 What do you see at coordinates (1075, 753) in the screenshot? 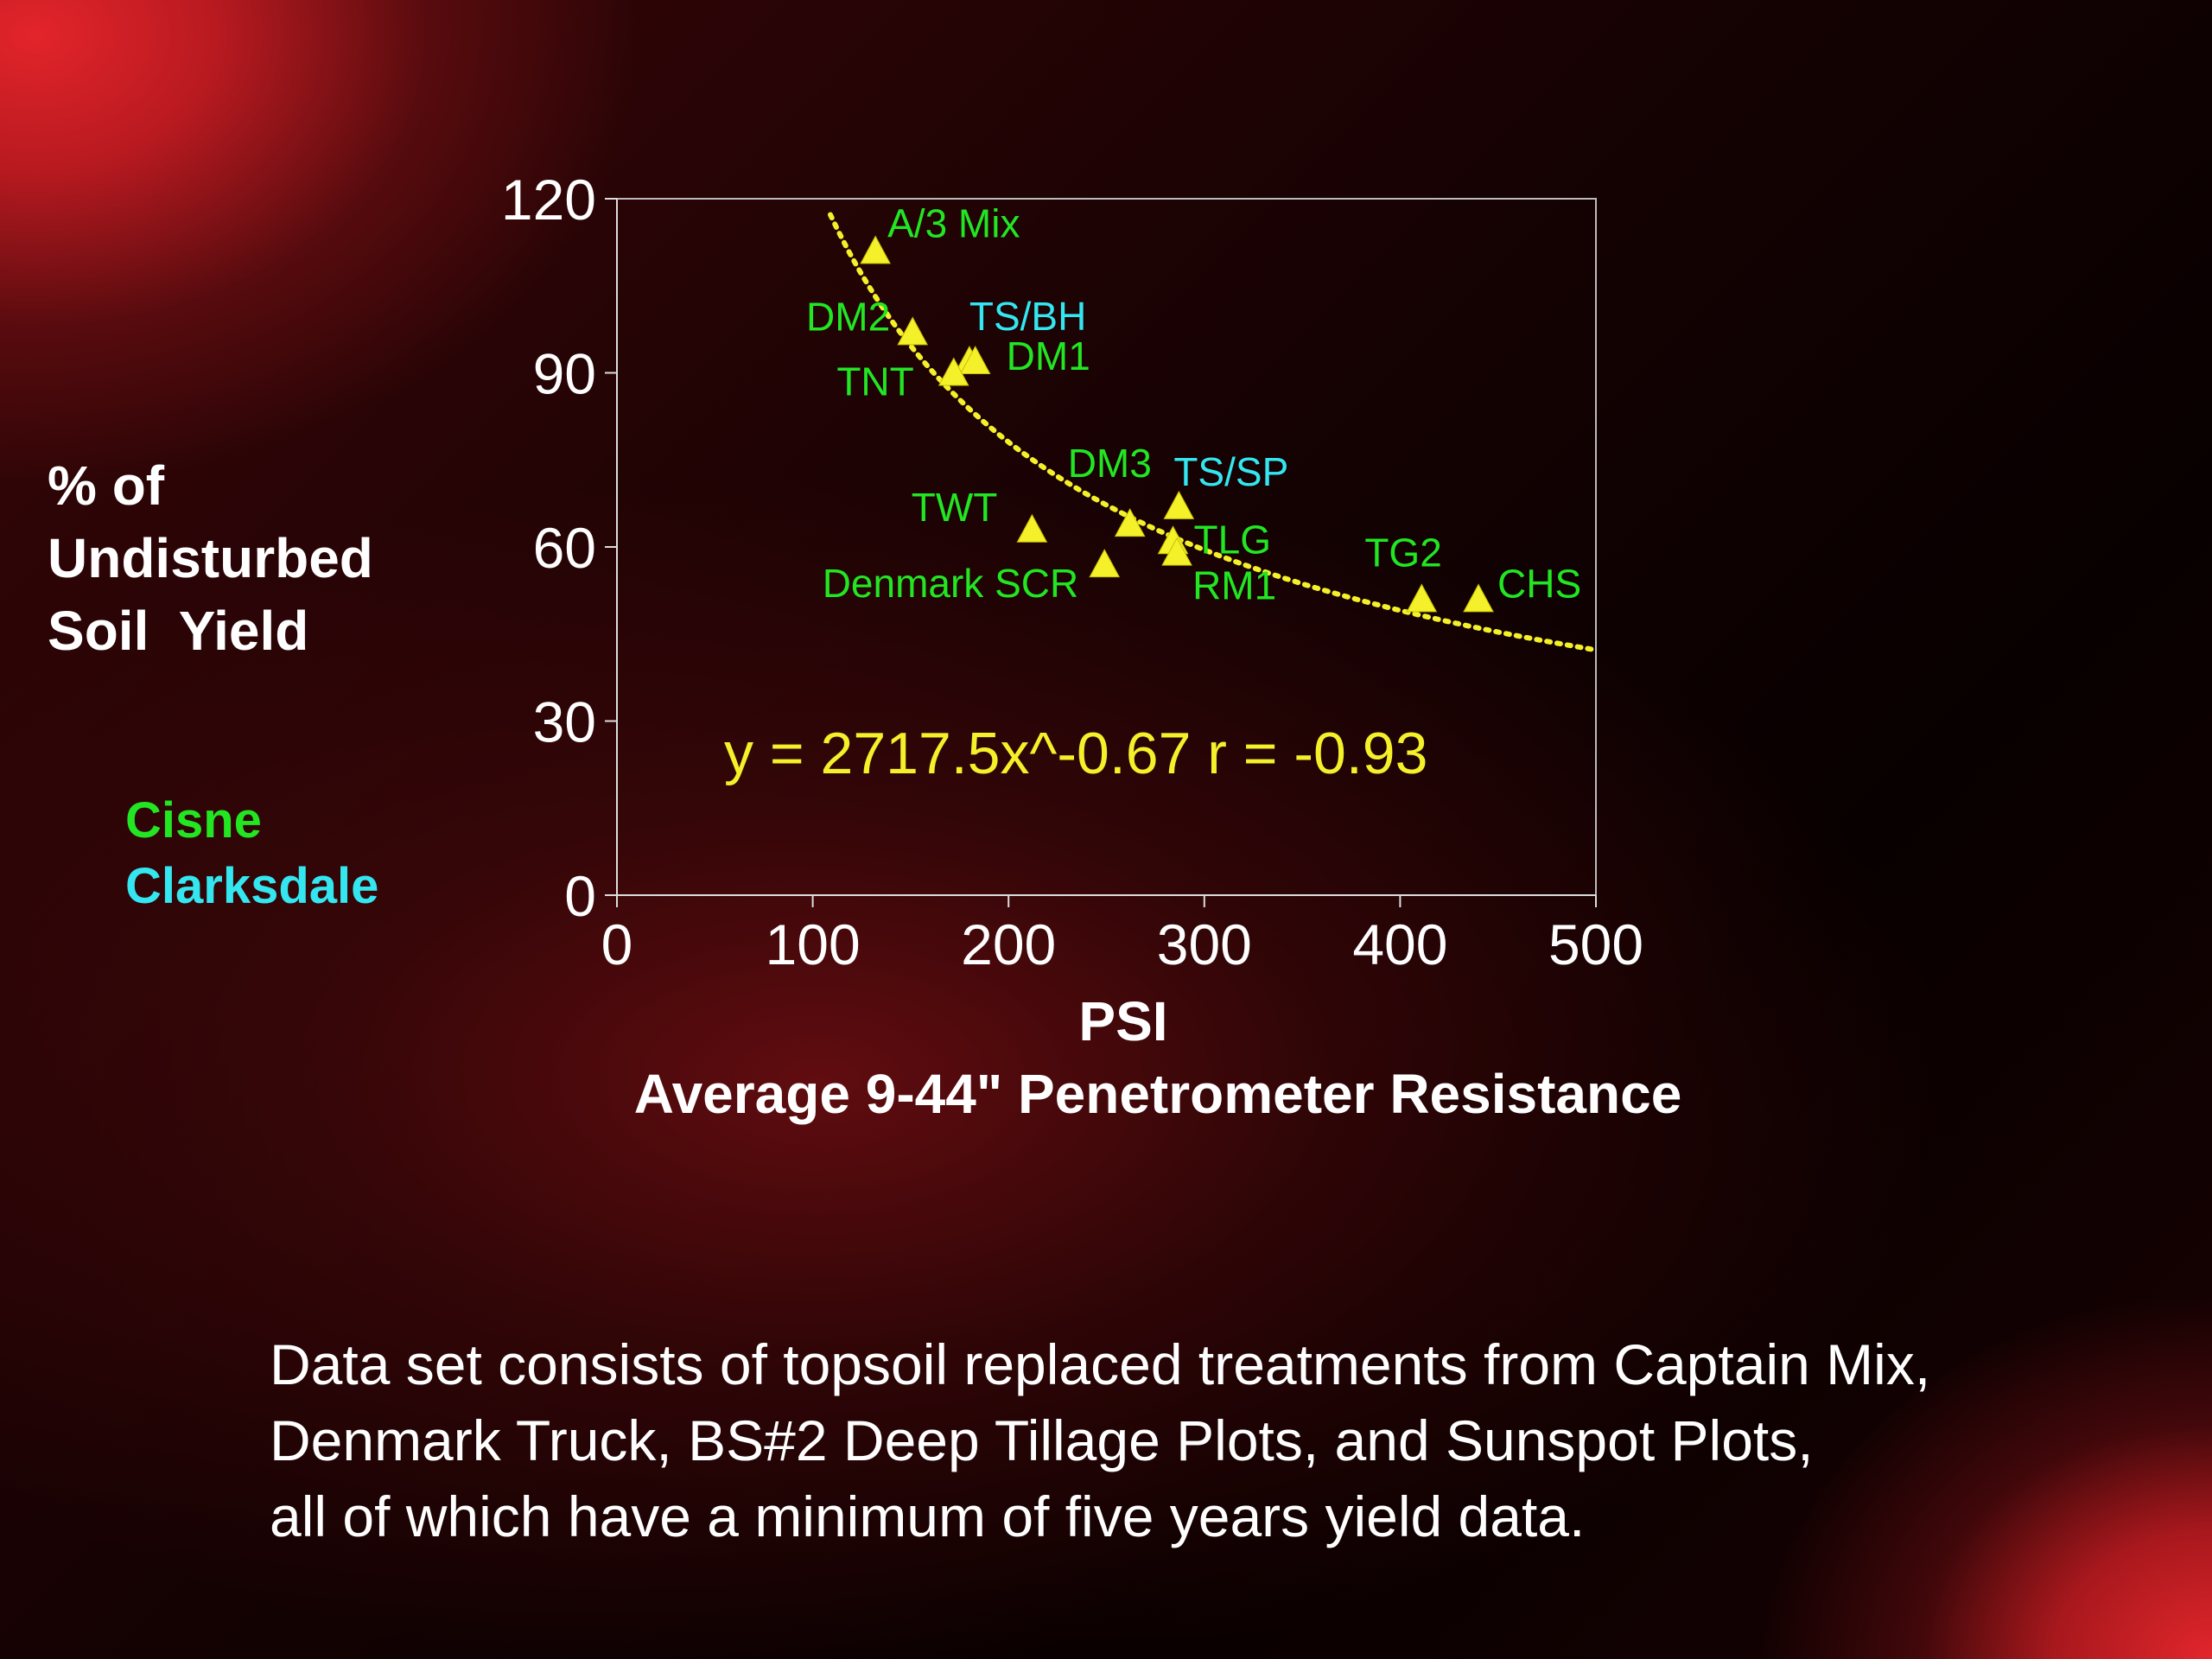
I see `trendline-equation: y = 2717.5x^-0.67 r = -0.93` at bounding box center [1075, 753].